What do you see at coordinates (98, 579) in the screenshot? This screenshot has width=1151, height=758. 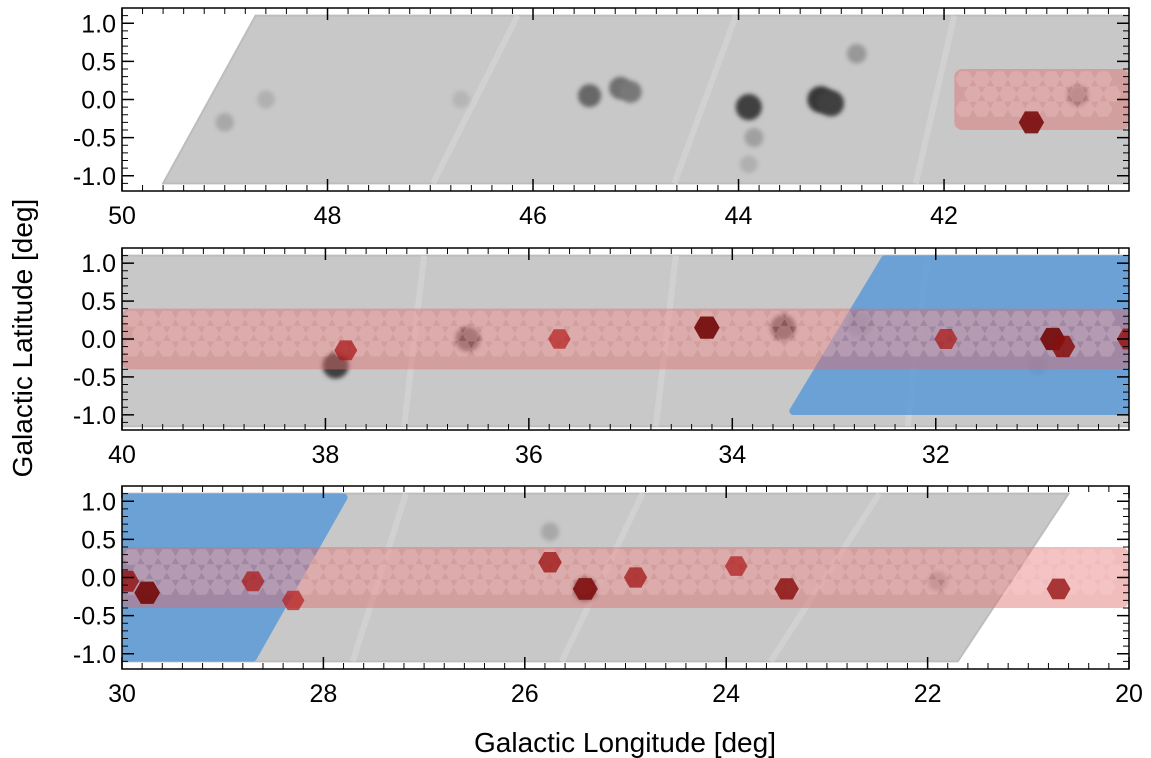 I see `y-tick-label: 0.0` at bounding box center [98, 579].